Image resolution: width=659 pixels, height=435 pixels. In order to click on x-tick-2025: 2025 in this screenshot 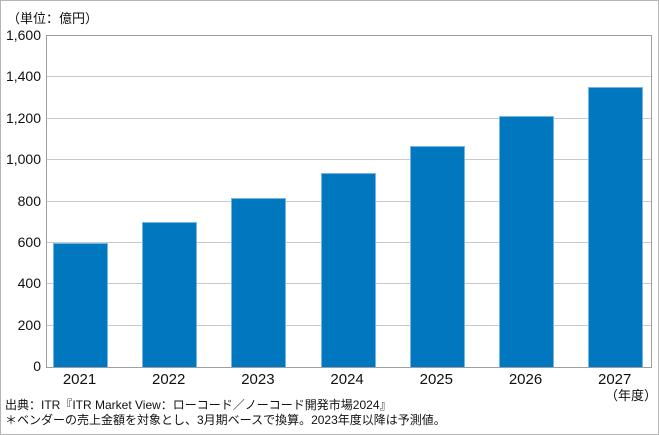, I will do `click(436, 379)`.